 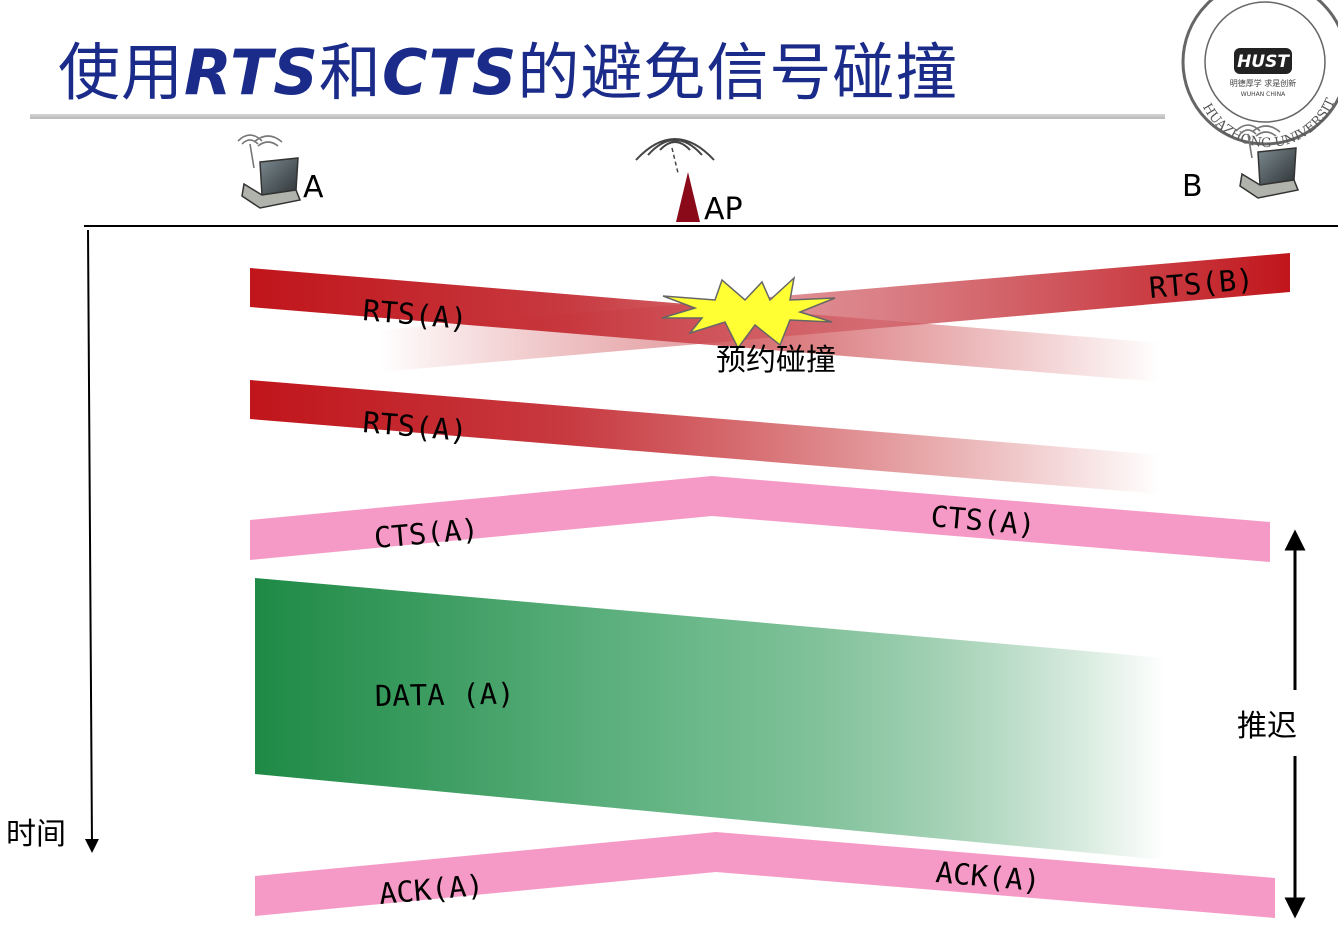 I want to click on page-title: 使用RTS和CTS的避免信号碰撞, so click(x=508, y=72).